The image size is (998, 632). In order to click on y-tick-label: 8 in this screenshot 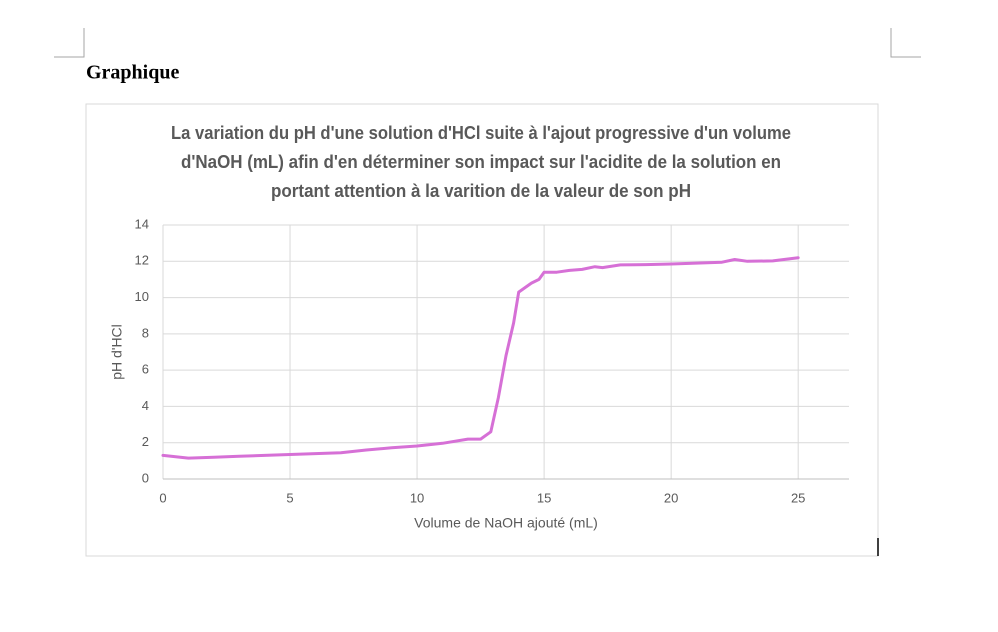, I will do `click(145, 332)`.